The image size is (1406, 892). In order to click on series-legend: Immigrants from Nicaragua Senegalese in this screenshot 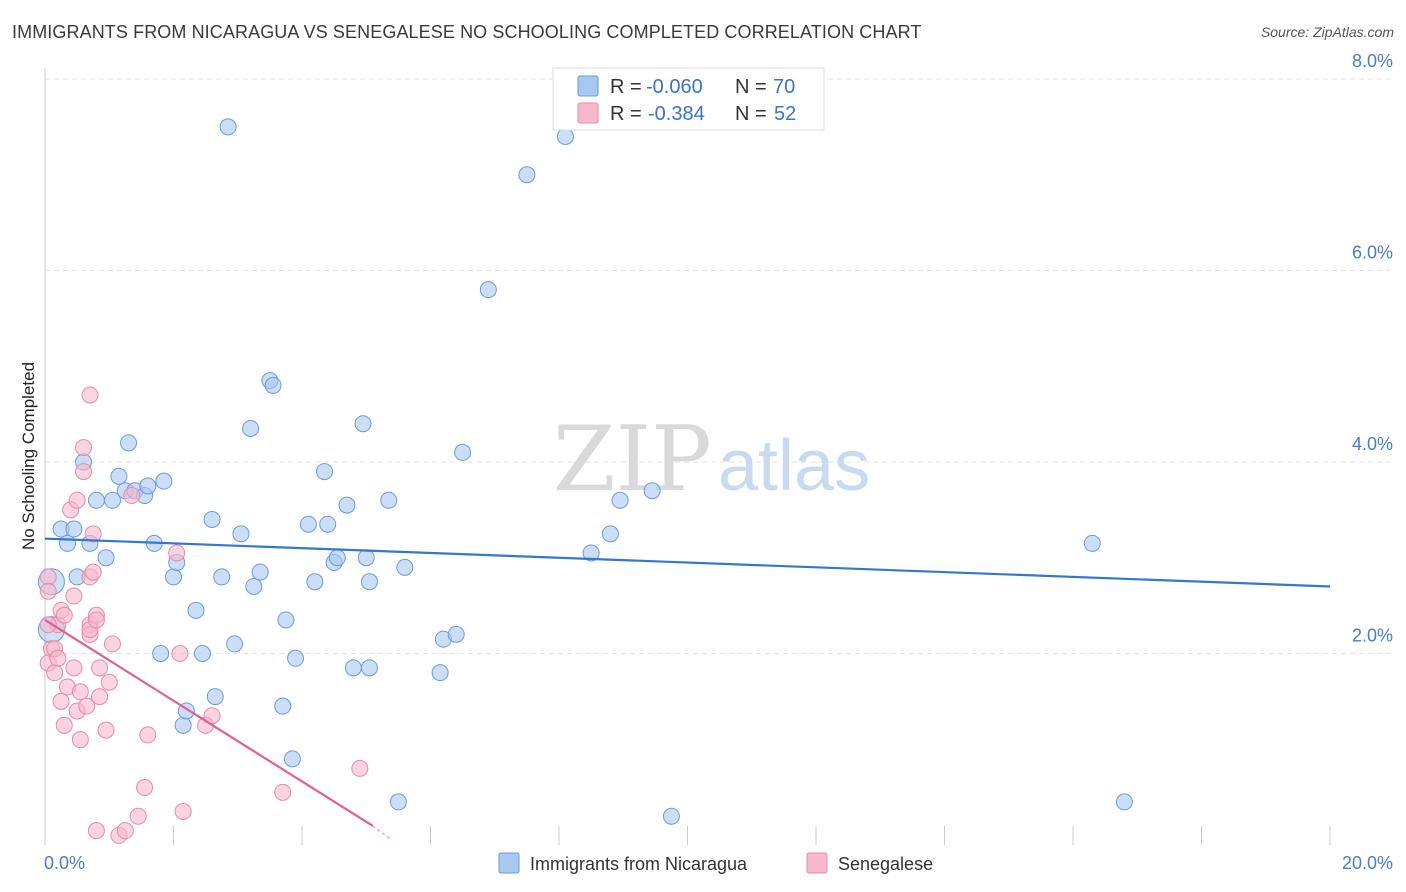, I will do `click(715, 863)`.